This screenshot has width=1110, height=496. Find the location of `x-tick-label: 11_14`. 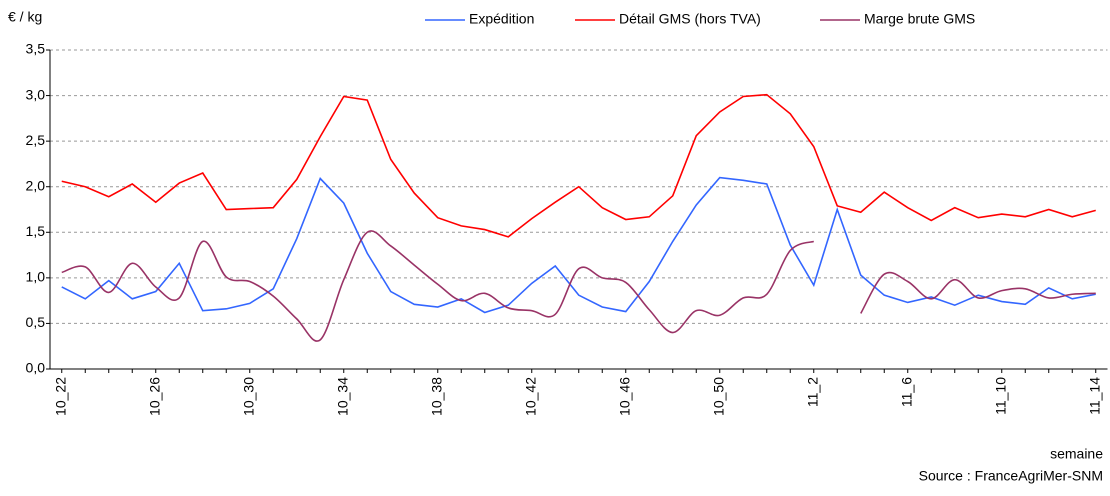

x-tick-label: 11_14 is located at coordinates (1094, 396).